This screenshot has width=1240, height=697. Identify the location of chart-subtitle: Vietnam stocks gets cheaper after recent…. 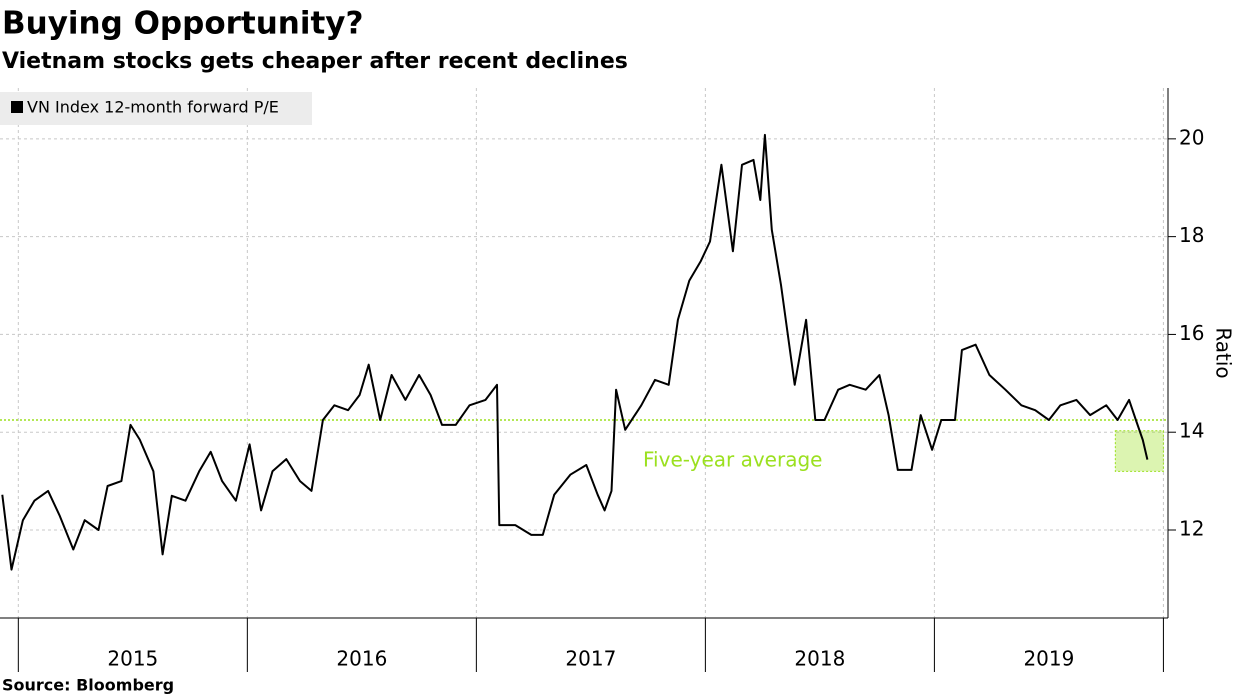
(315, 61).